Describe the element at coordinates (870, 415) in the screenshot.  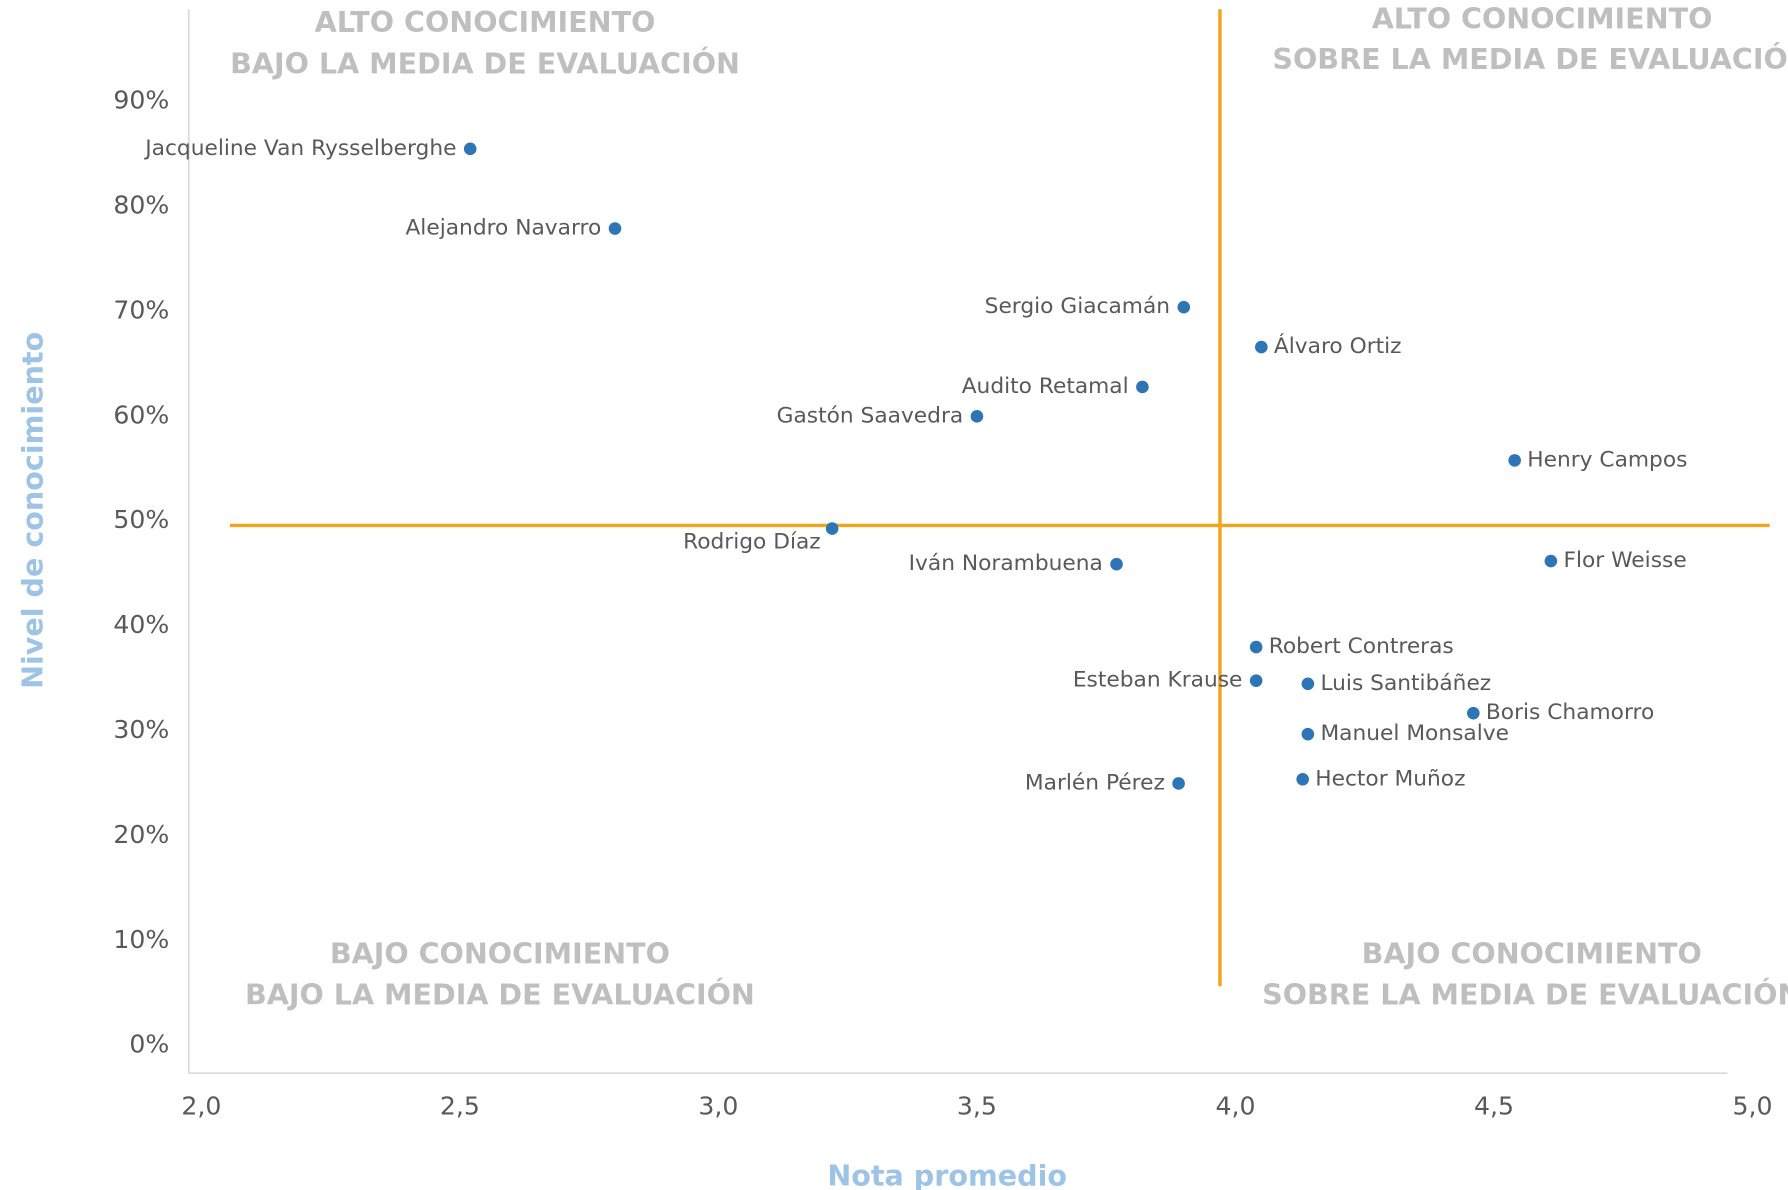
I see `point-label: Gastón Saavedra` at that location.